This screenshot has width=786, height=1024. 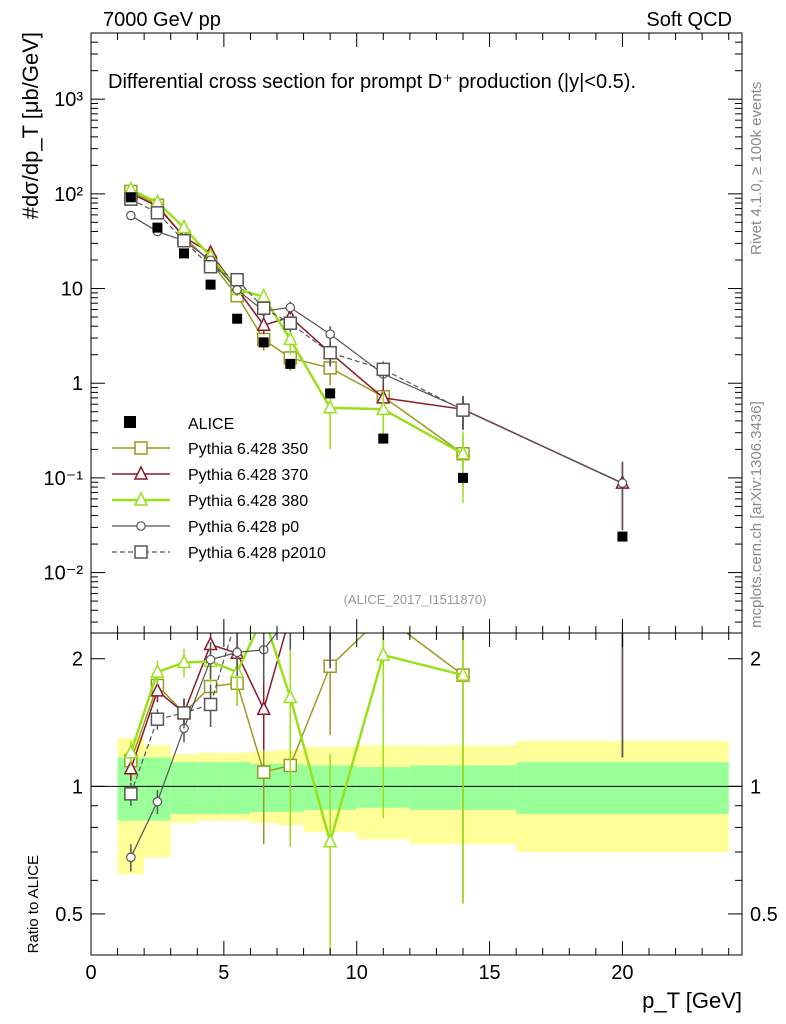 I want to click on x-tick-label: 20, so click(x=622, y=973).